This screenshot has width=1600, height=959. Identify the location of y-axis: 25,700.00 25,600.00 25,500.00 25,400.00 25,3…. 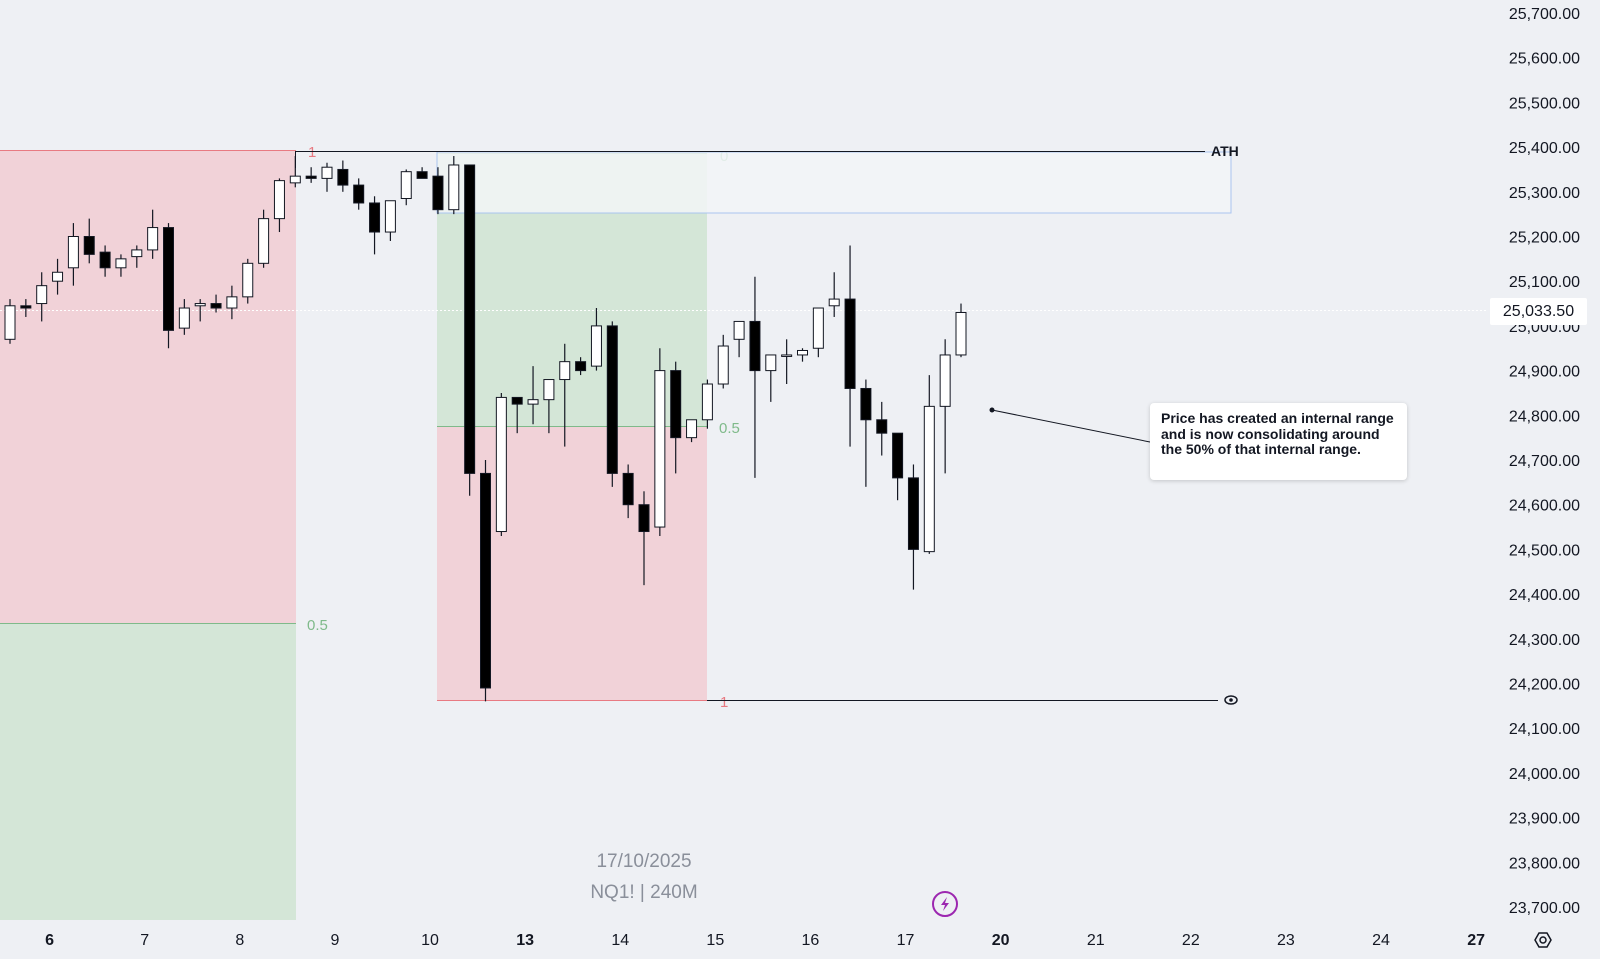
(1544, 461).